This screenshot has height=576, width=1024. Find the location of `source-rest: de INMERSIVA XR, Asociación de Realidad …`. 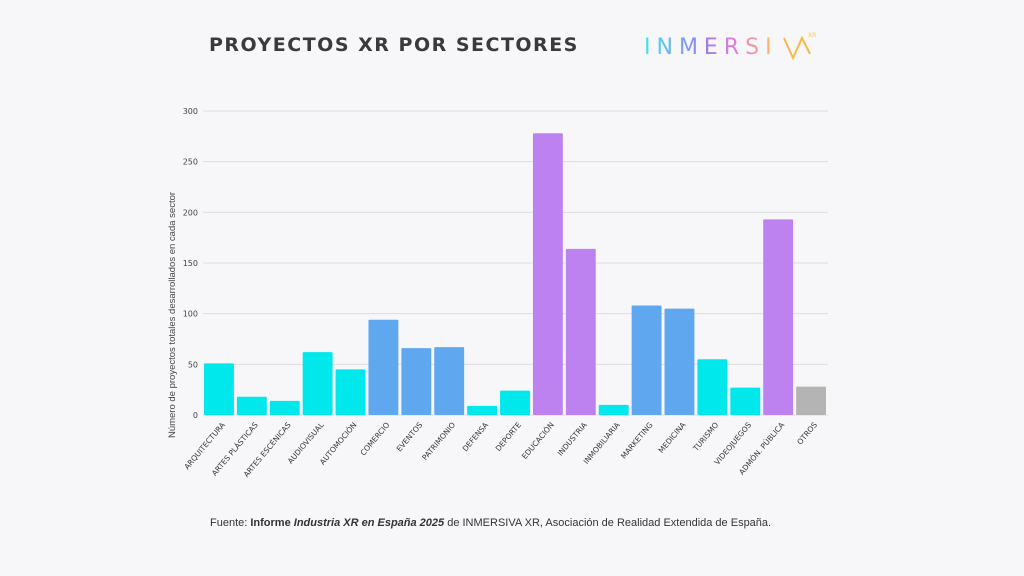

source-rest: de INMERSIVA XR, Asociación de Realidad … is located at coordinates (608, 523).